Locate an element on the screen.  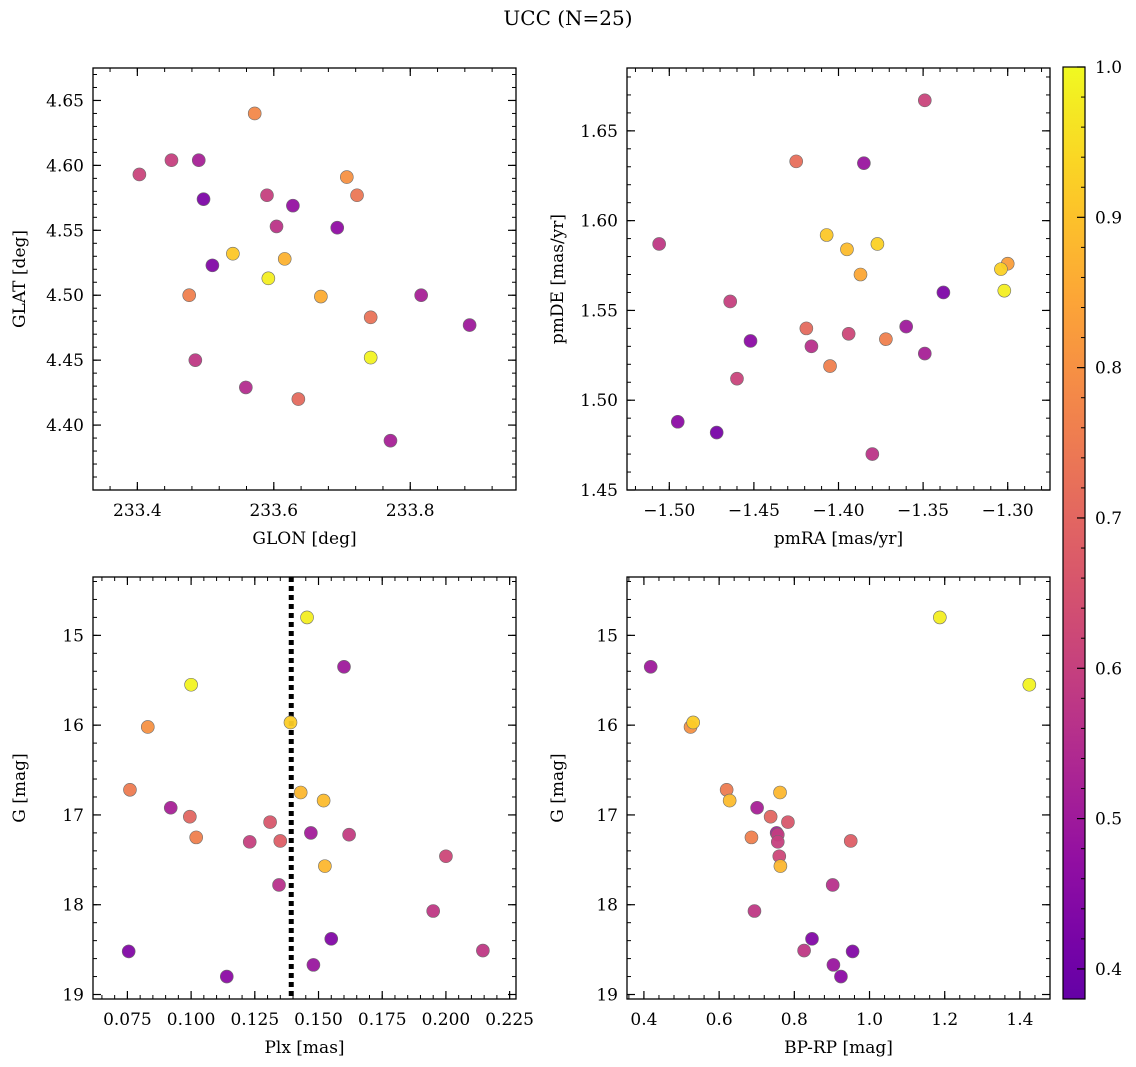
colorbar: 0.4 0.5 0.6 0.7 0.8 0.9 1.0 is located at coordinates (1092, 529).